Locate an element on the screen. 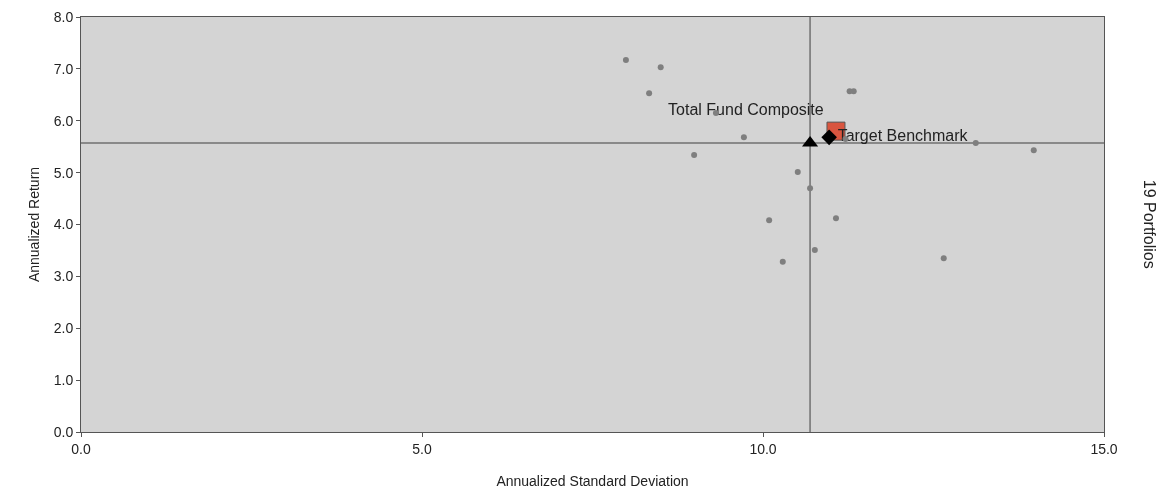  x-tick-label: 15.0 is located at coordinates (1104, 448).